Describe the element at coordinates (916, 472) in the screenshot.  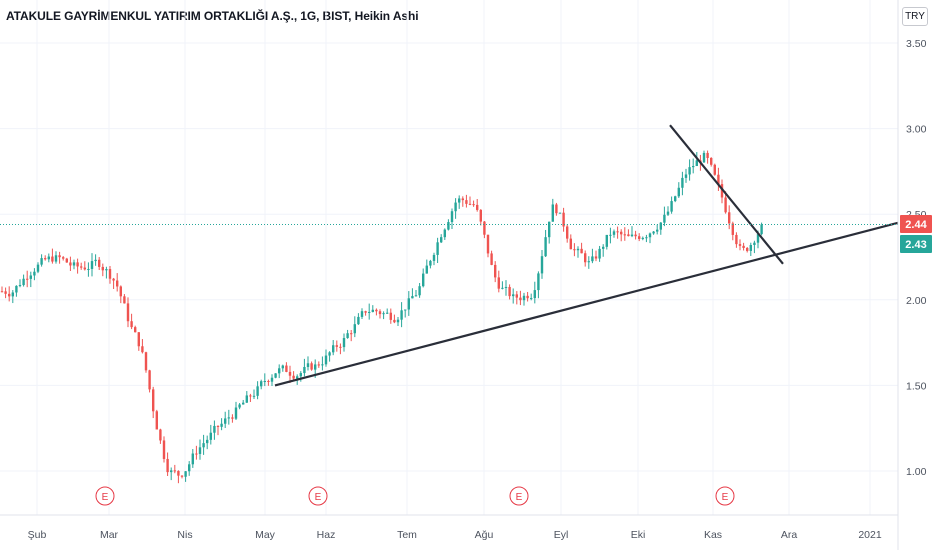
I see `y-tick-label: 1.00` at that location.